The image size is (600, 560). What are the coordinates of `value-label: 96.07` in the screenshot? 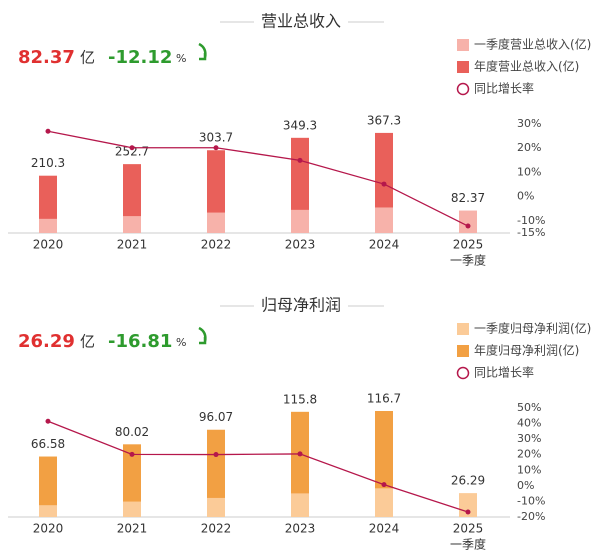 It's located at (216, 417).